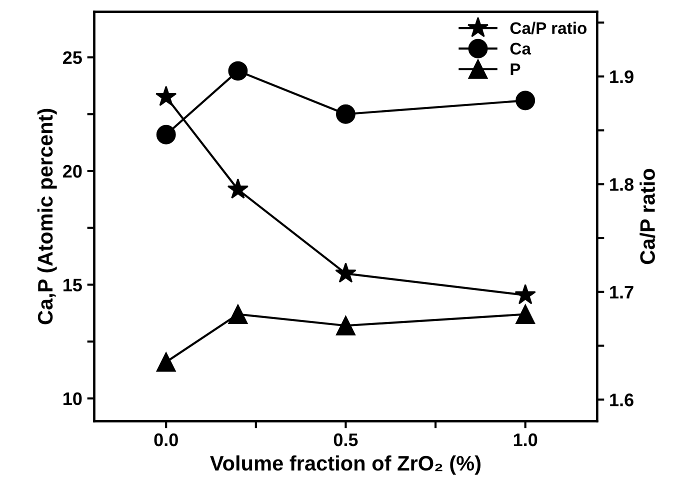 The image size is (688, 492). What do you see at coordinates (47, 216) in the screenshot?
I see `y-axis-title: Ca,P (Atomic percent)` at bounding box center [47, 216].